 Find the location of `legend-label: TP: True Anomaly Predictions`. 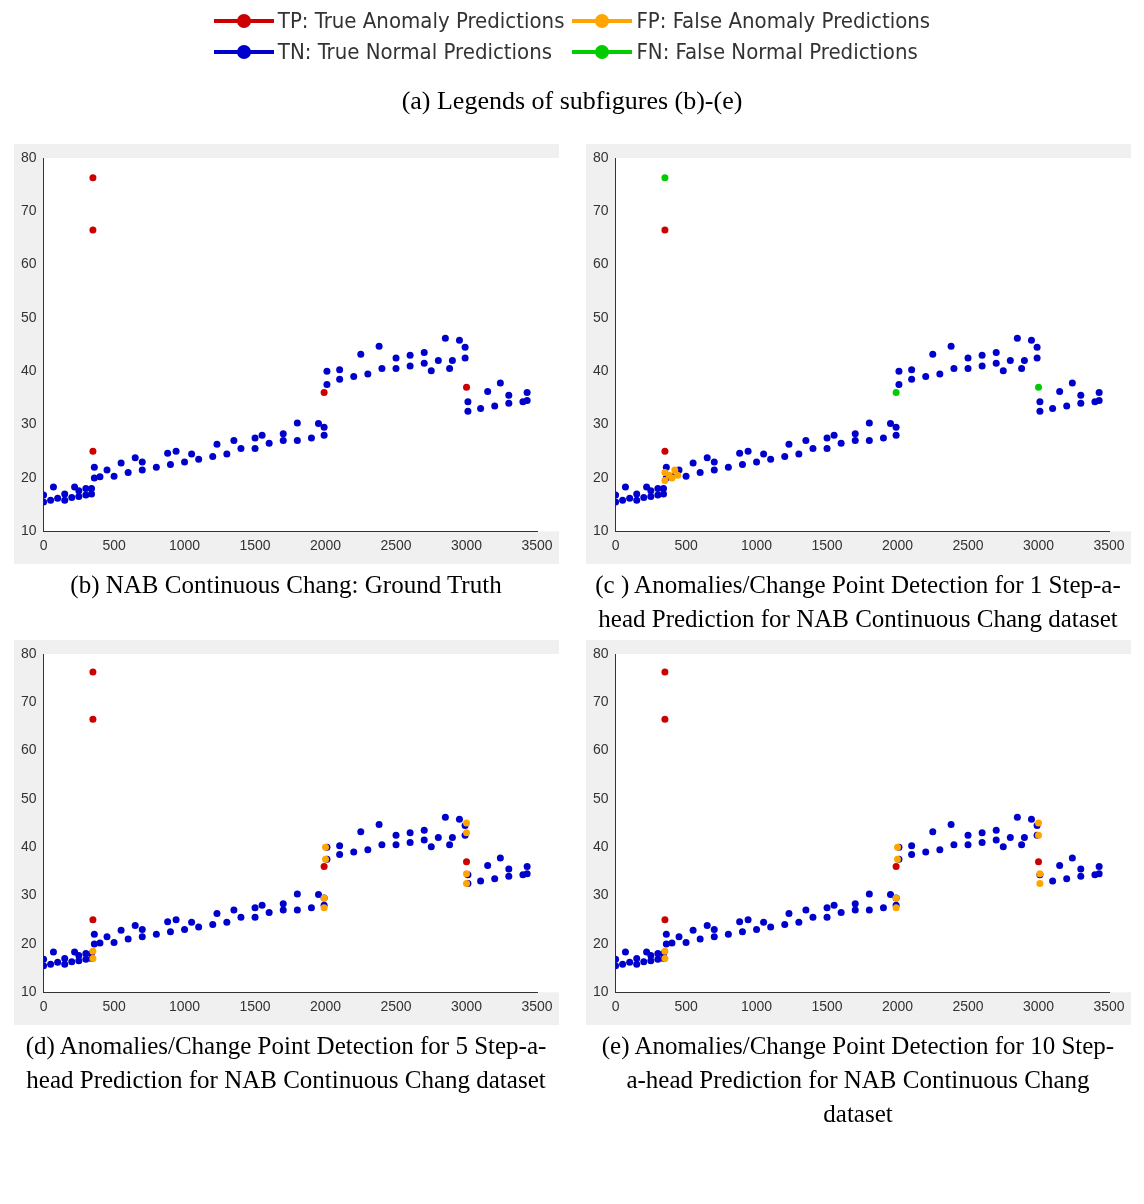

legend-label: TP: True Anomaly Predictions is located at coordinates (421, 20).